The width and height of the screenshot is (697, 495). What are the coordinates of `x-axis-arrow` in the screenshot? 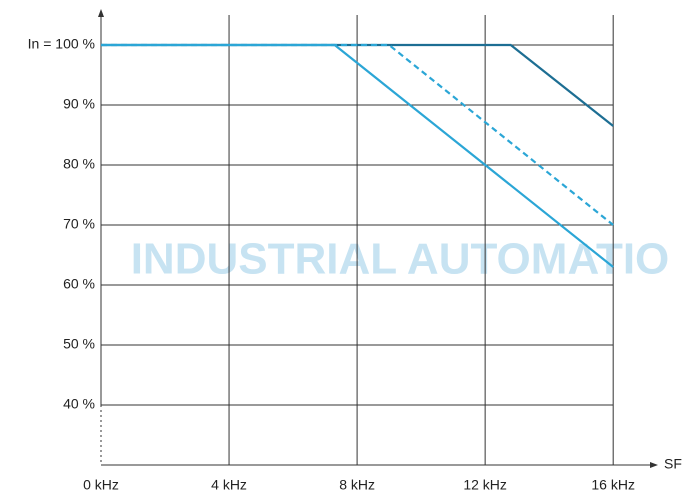 It's located at (654, 465).